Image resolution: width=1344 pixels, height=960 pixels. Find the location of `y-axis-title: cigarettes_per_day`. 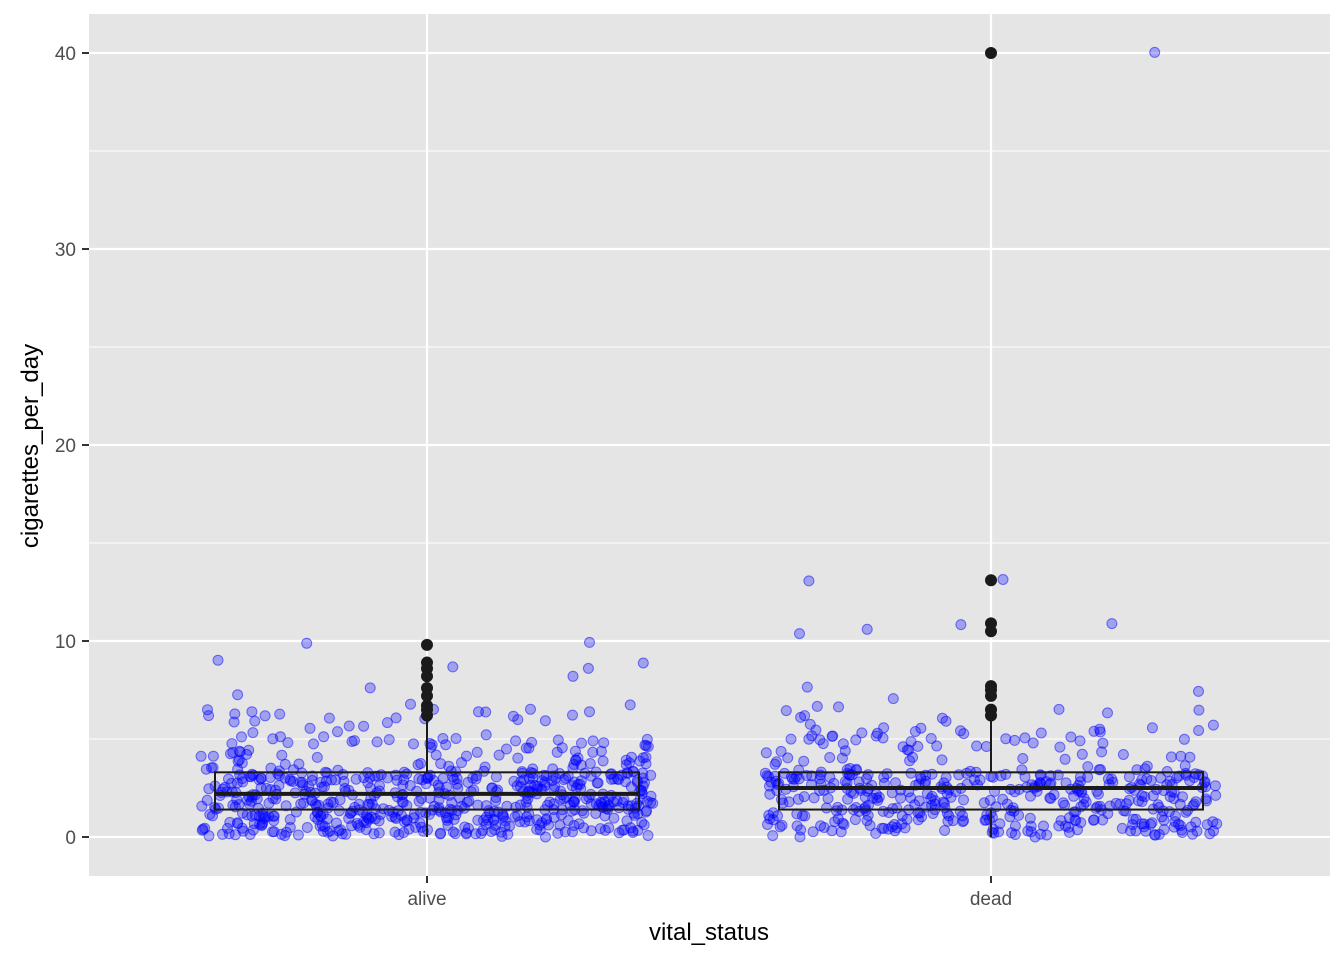

y-axis-title: cigarettes_per_day is located at coordinates (30, 446).